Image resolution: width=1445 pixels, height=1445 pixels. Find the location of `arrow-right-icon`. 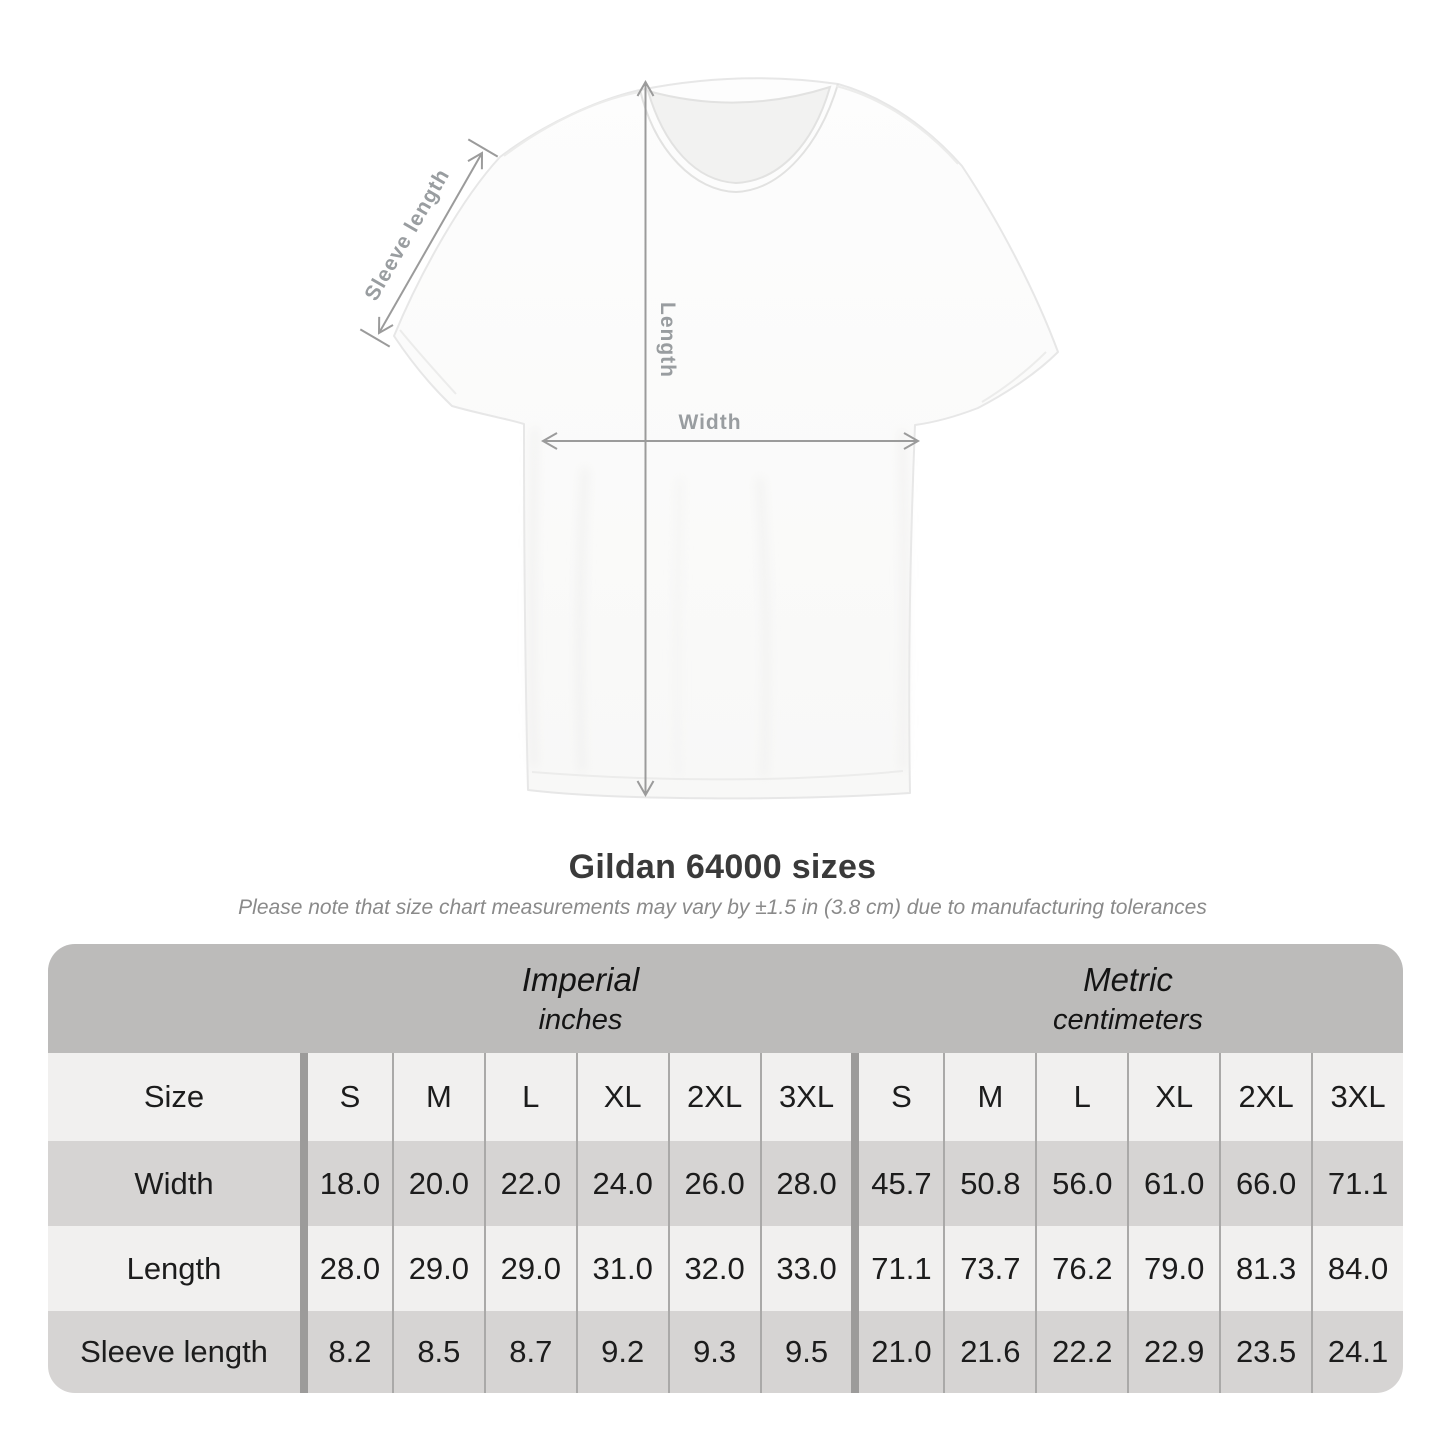

arrow-right-icon is located at coordinates (912, 441).